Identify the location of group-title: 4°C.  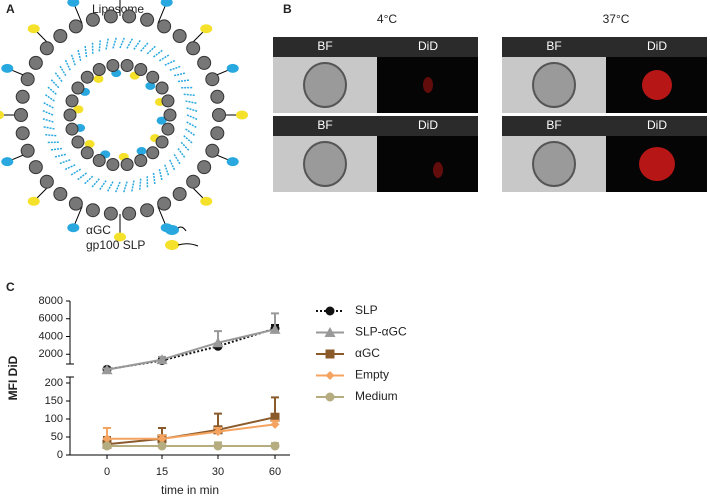
(387, 19).